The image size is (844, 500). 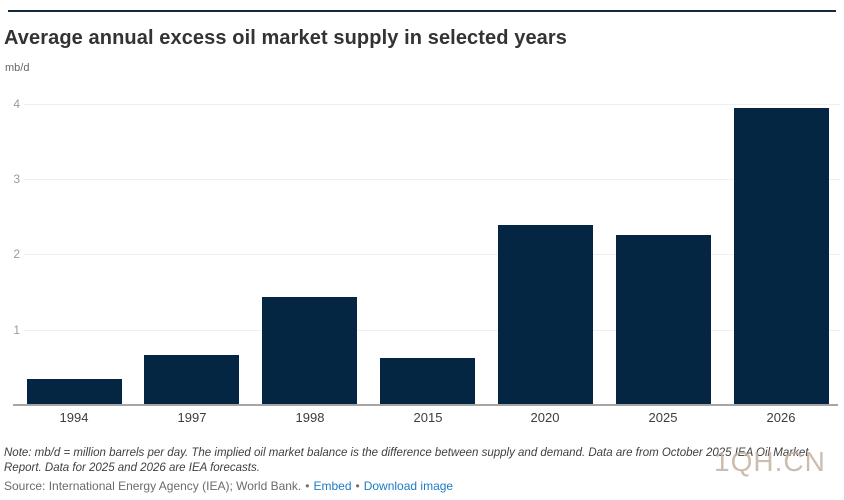 What do you see at coordinates (17, 68) in the screenshot?
I see `y-axis-units-label: mb/d` at bounding box center [17, 68].